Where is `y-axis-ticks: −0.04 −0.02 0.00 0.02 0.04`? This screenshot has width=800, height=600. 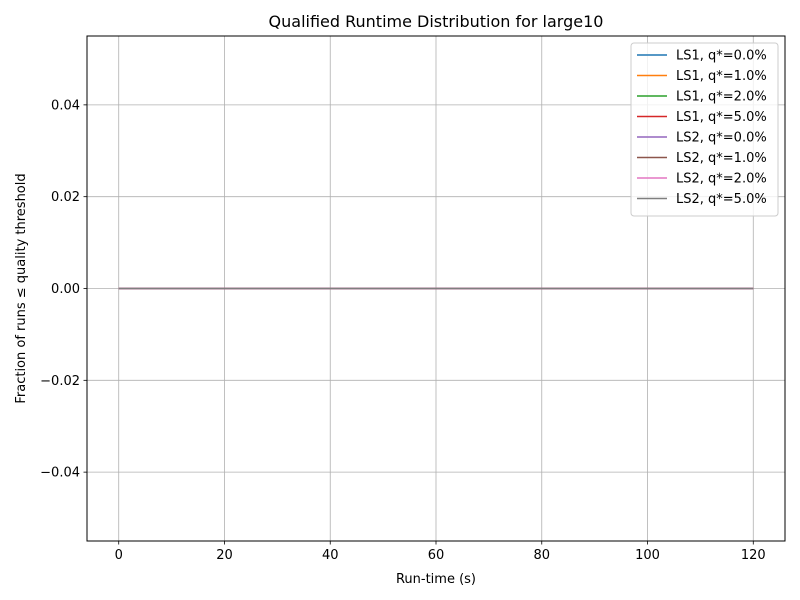 y-axis-ticks: −0.04 −0.02 0.00 0.02 0.04 is located at coordinates (63, 289).